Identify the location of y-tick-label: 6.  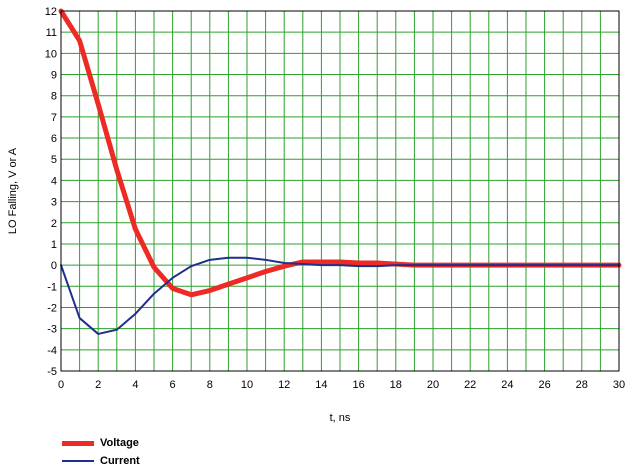
(54, 139).